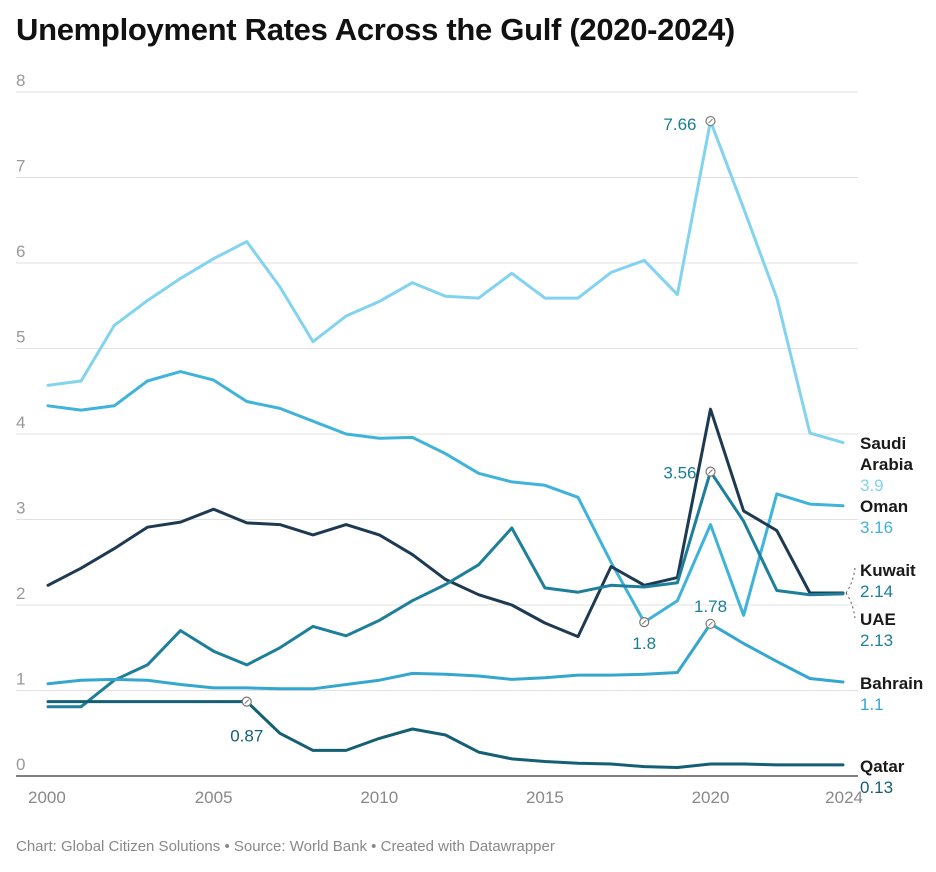 Image resolution: width=936 pixels, height=872 pixels. I want to click on y-tick-label: 6, so click(20, 251).